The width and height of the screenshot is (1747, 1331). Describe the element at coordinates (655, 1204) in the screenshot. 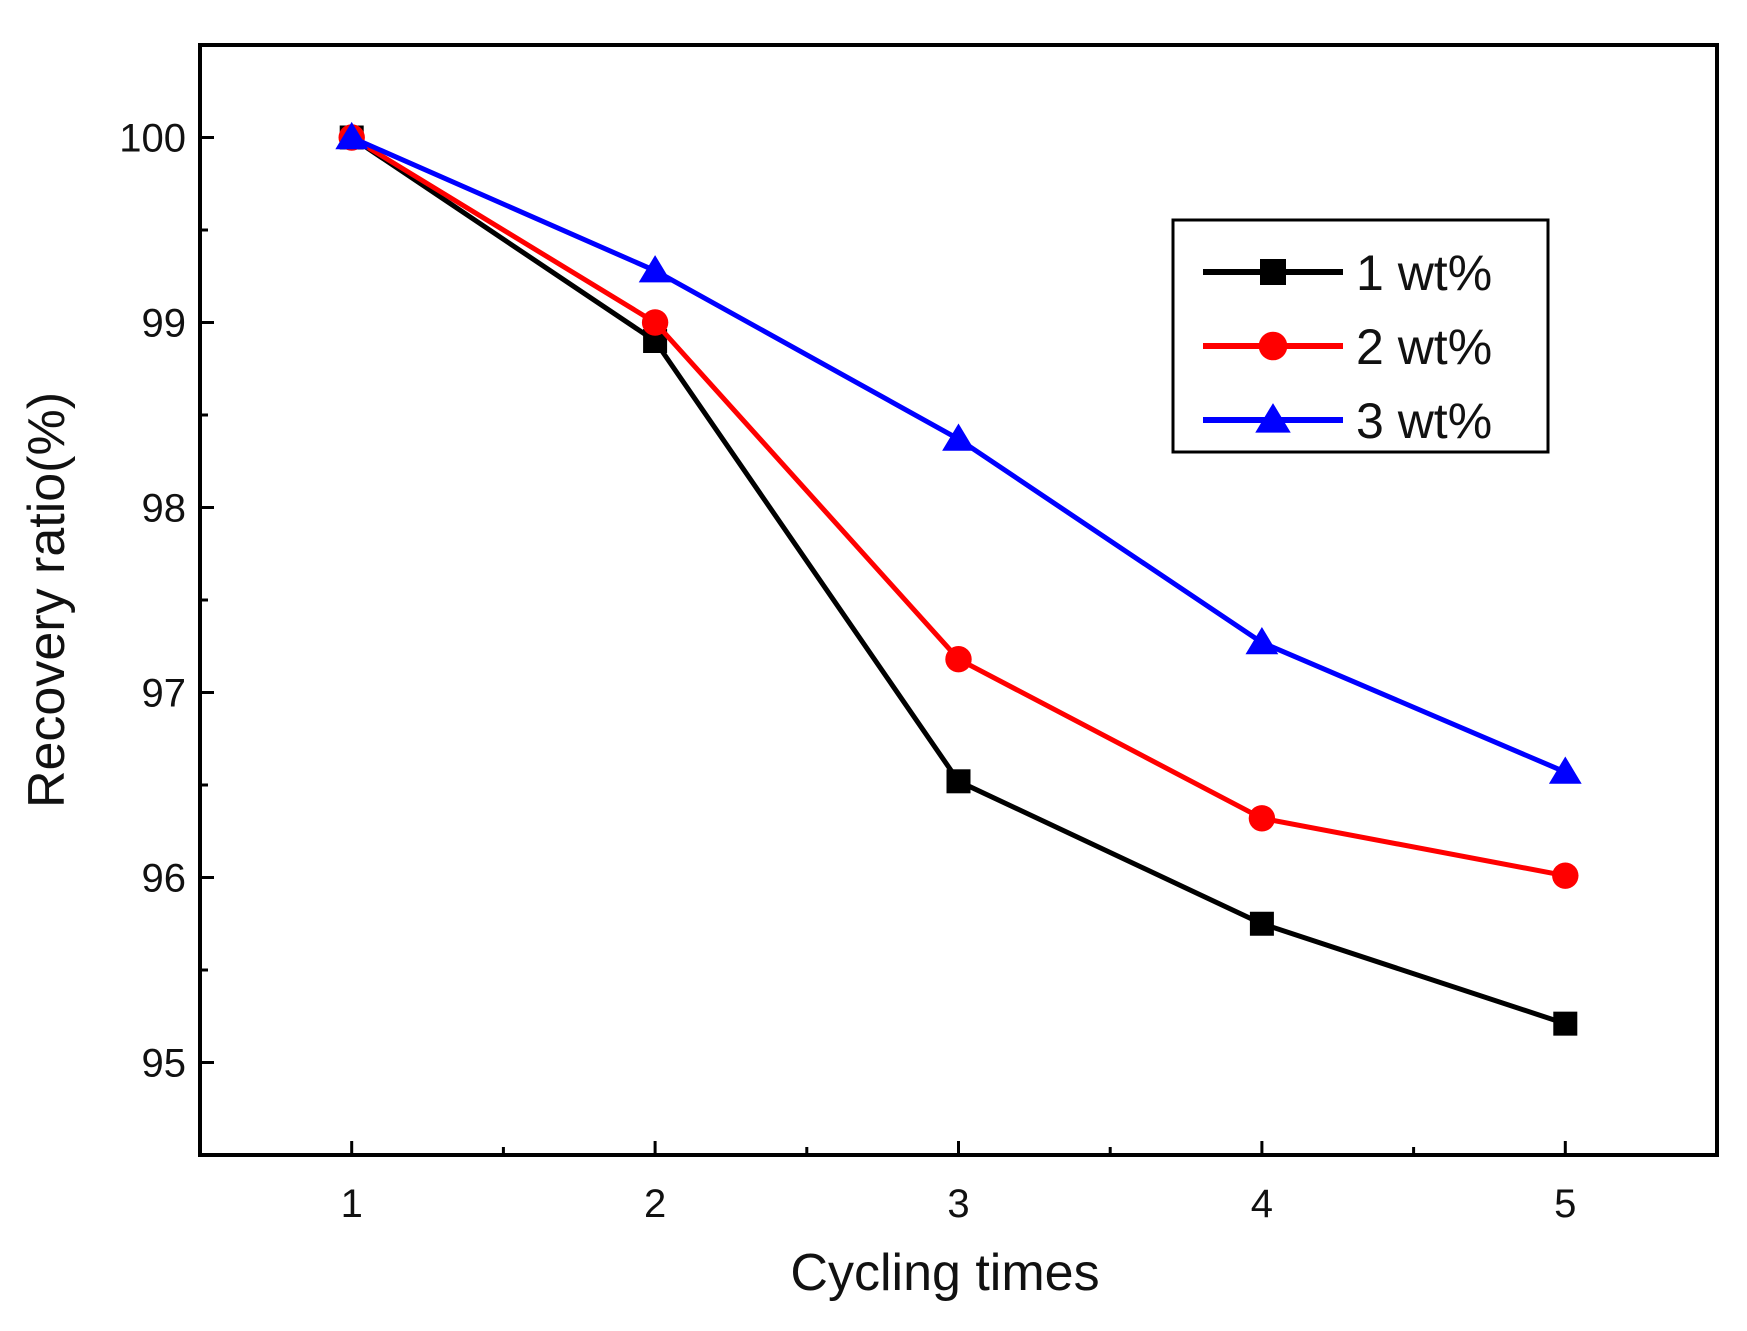

I see `x-tick-label: 2` at that location.